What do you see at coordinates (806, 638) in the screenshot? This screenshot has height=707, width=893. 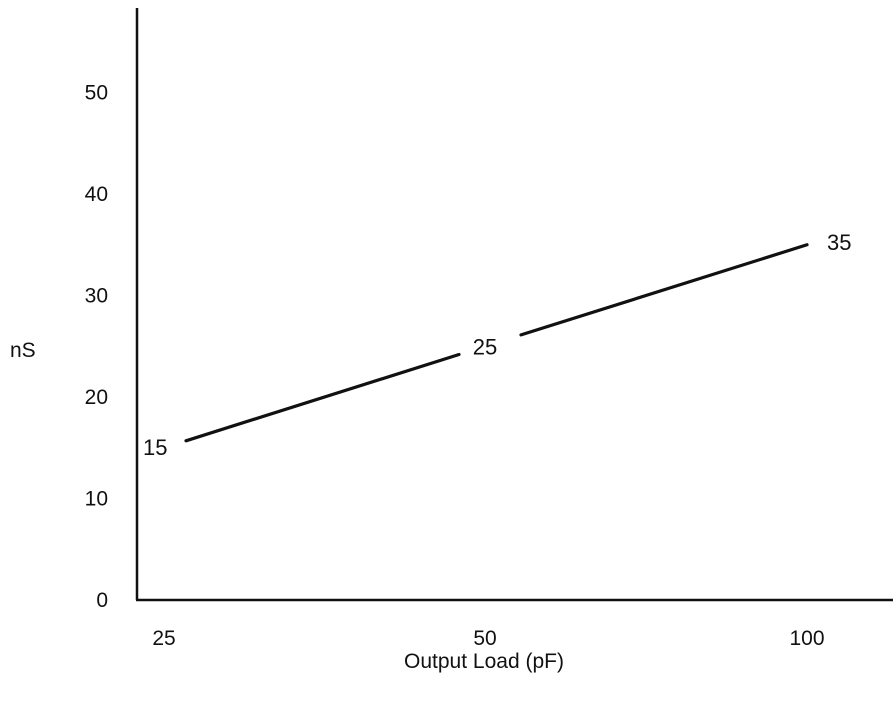 I see `x-tick-label: 100` at bounding box center [806, 638].